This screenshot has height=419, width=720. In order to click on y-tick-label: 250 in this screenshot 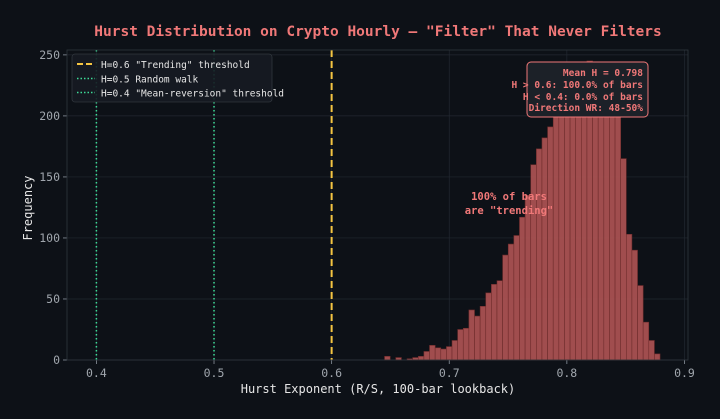, I will do `click(49, 55)`.